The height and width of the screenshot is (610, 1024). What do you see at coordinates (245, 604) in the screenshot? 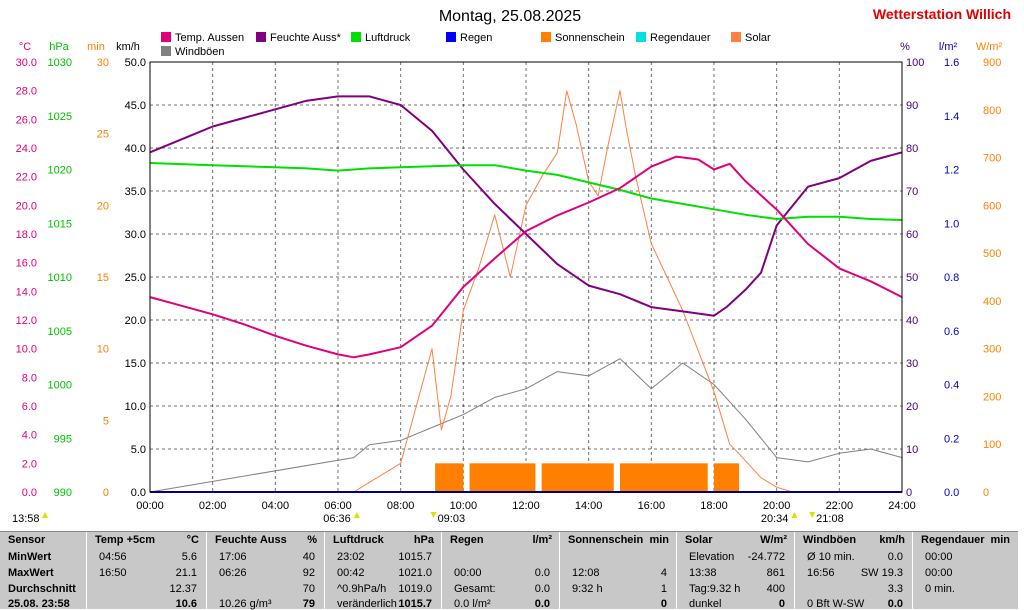
I see `stats-cell-left: 10.26 g/m³` at bounding box center [245, 604].